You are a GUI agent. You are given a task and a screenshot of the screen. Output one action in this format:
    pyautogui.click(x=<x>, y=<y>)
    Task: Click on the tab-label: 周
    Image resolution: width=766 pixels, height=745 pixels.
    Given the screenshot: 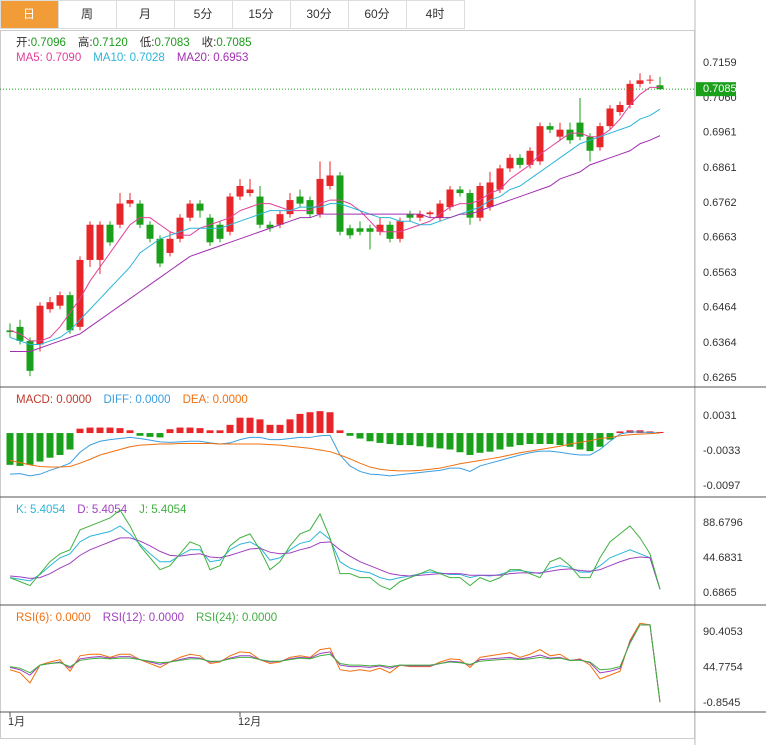 What is the action you would take?
    pyautogui.click(x=87, y=14)
    